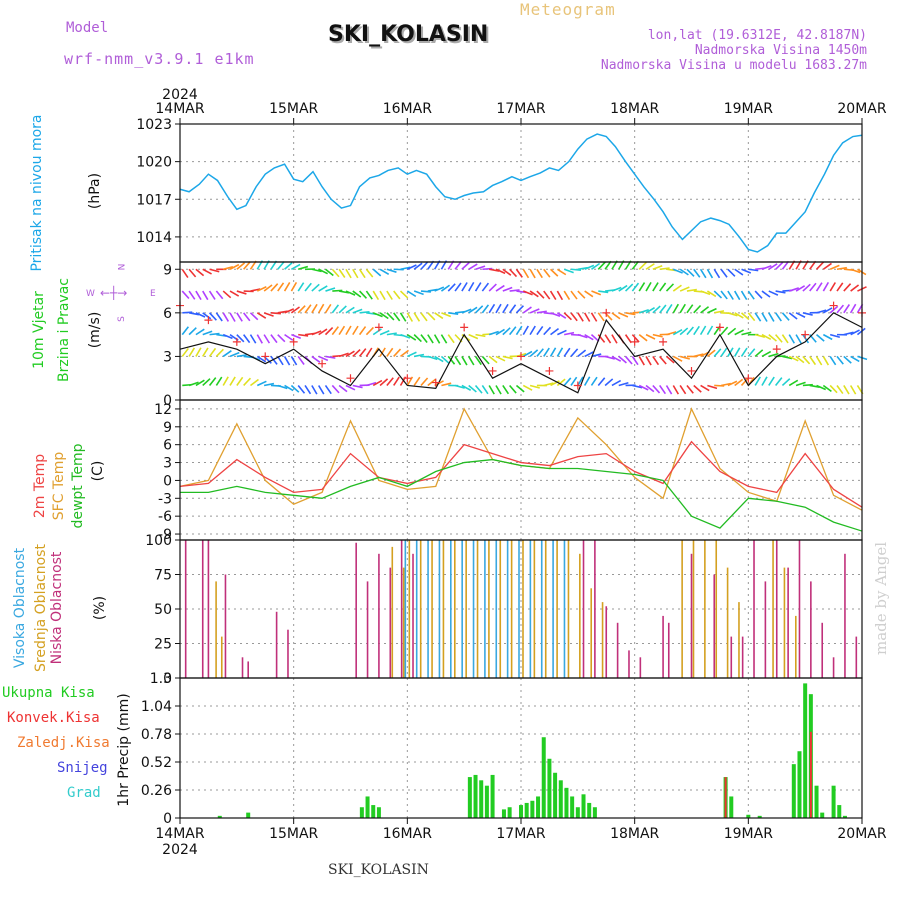 This screenshot has height=900, width=900. Describe the element at coordinates (167, 314) in the screenshot. I see `y-tick-label: 6` at that location.